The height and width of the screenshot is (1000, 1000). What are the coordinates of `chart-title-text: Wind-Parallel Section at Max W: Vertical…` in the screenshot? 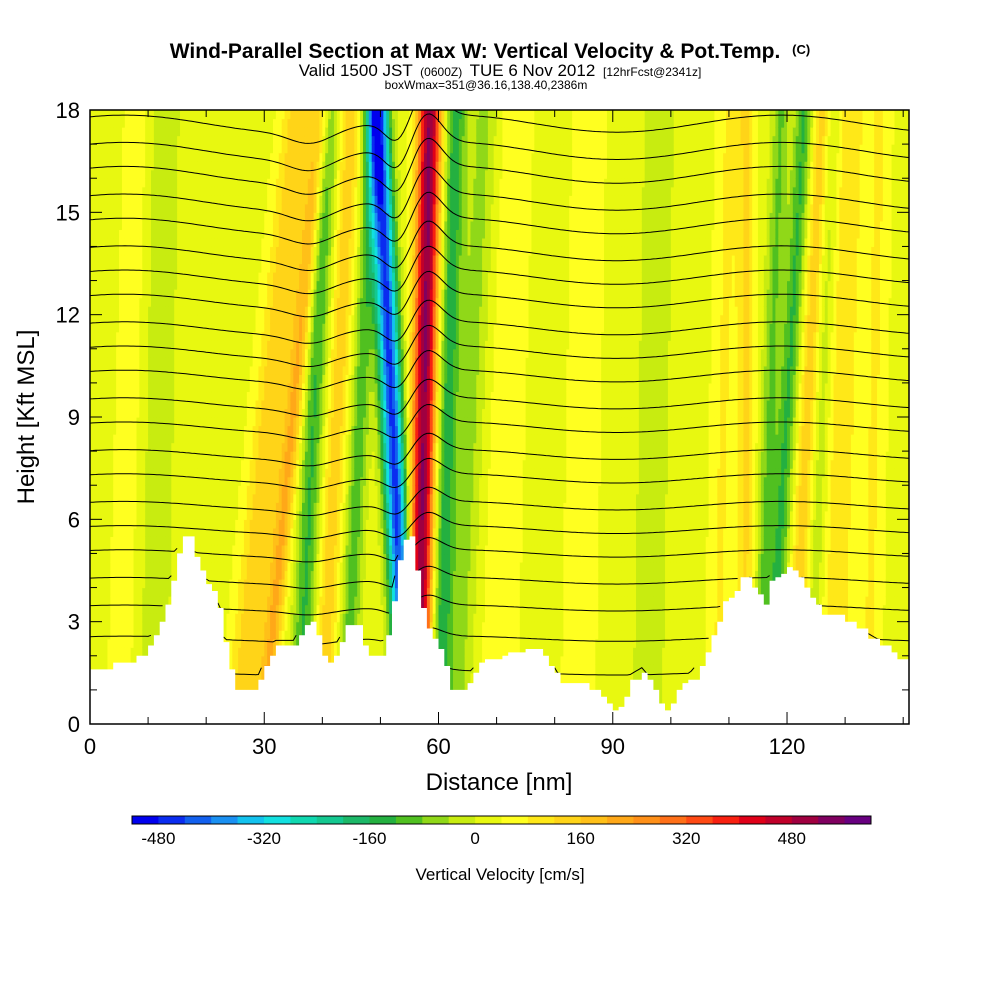 It's located at (475, 51).